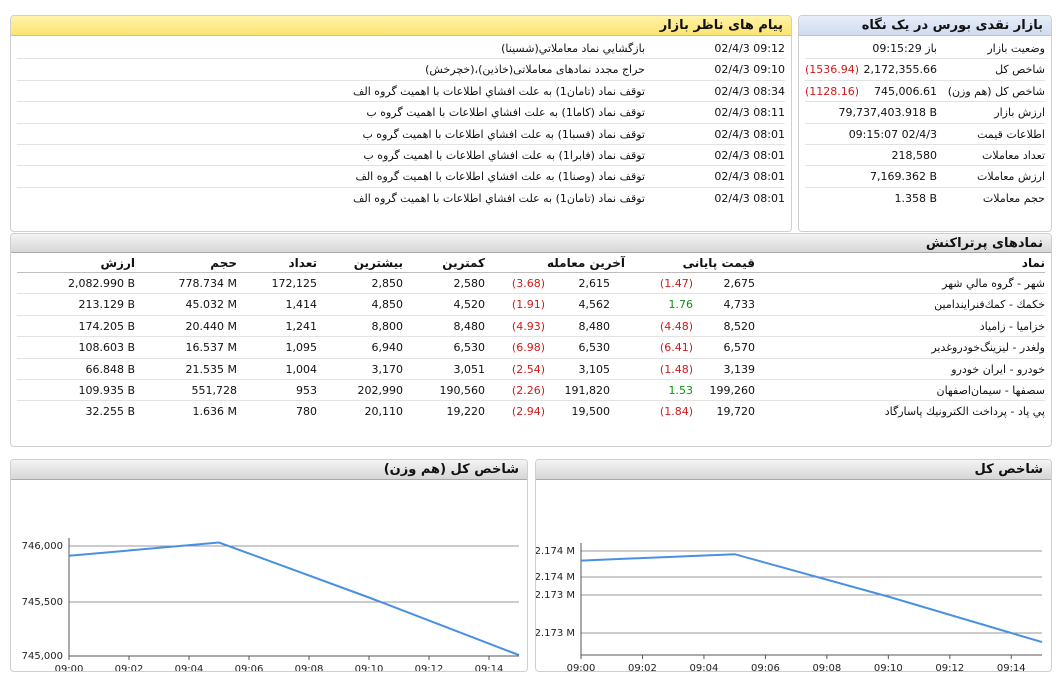  What do you see at coordinates (42, 546) in the screenshot?
I see `y-tick-label: 746,000` at bounding box center [42, 546].